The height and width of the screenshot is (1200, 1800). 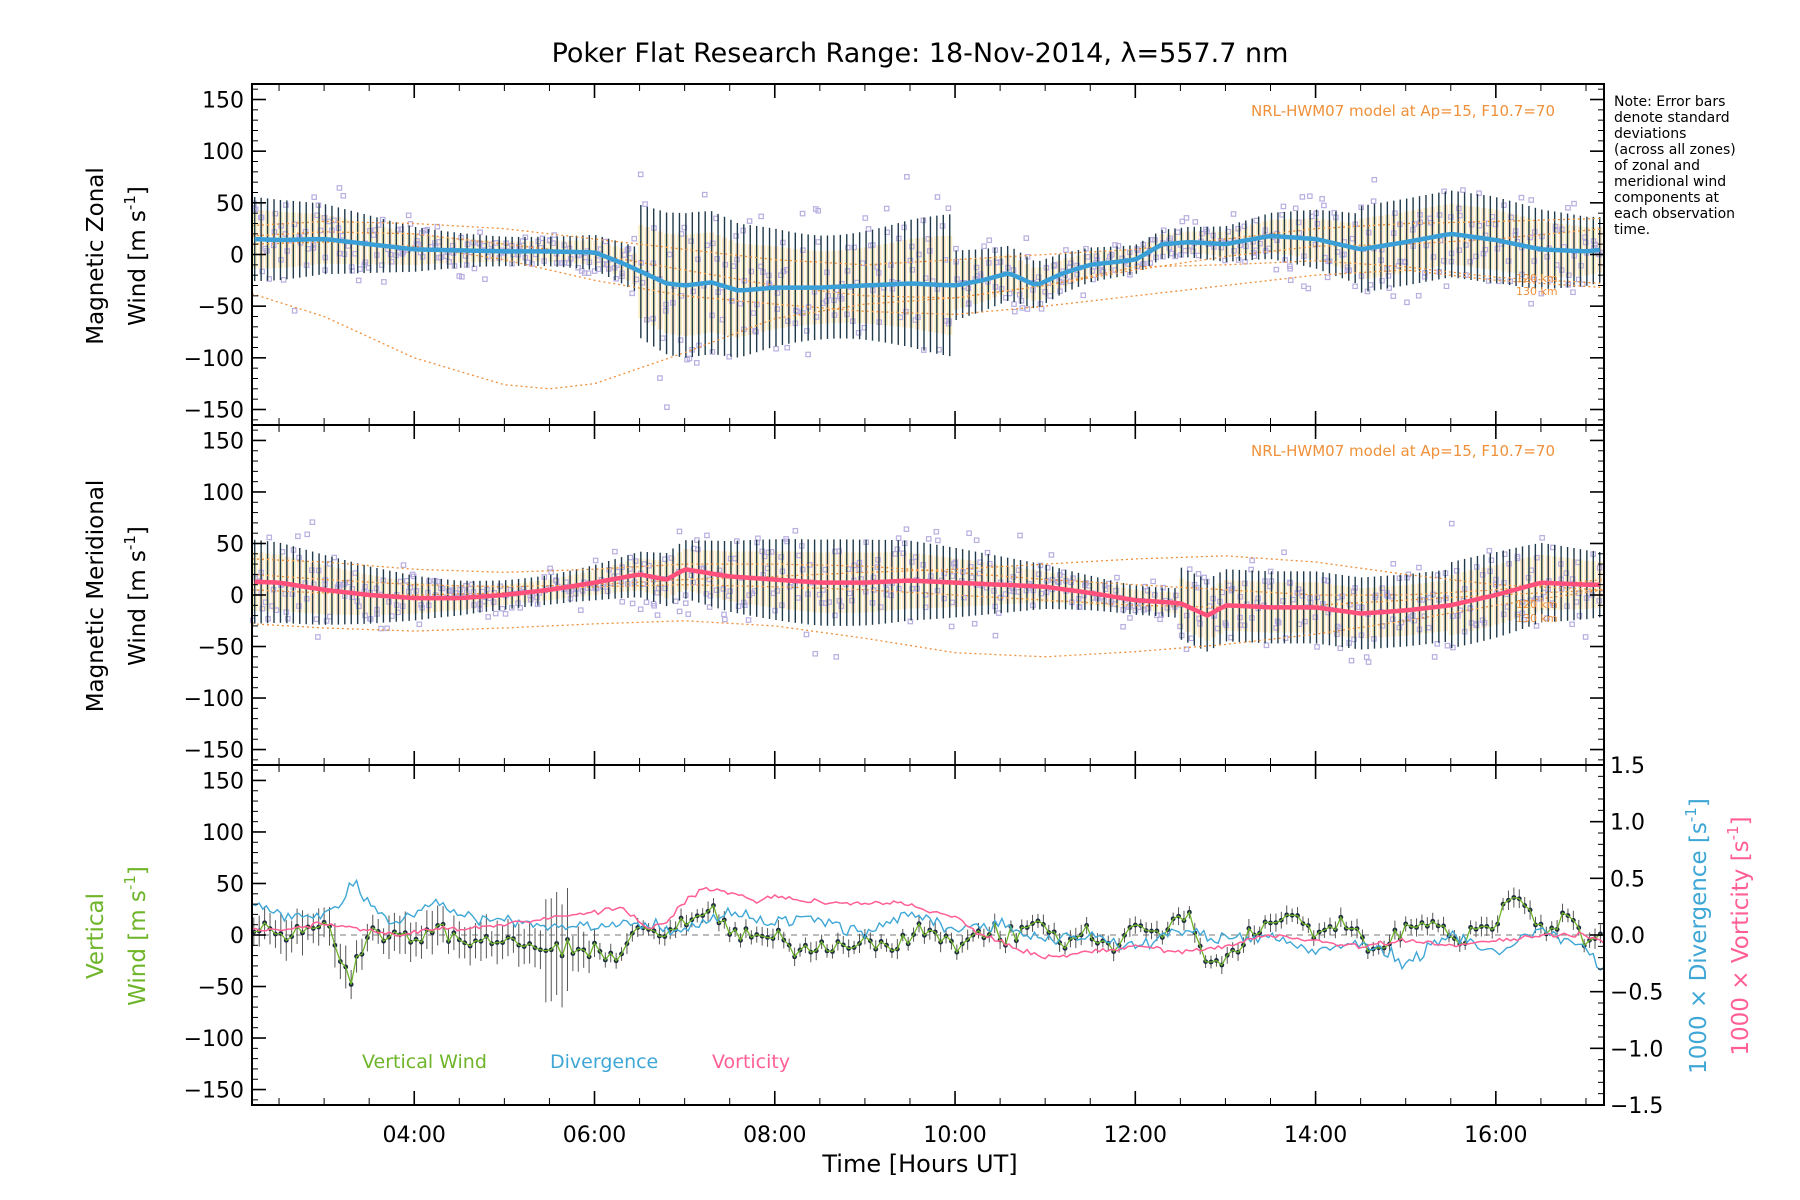 I want to click on vertical-wind-line, so click(x=927, y=940).